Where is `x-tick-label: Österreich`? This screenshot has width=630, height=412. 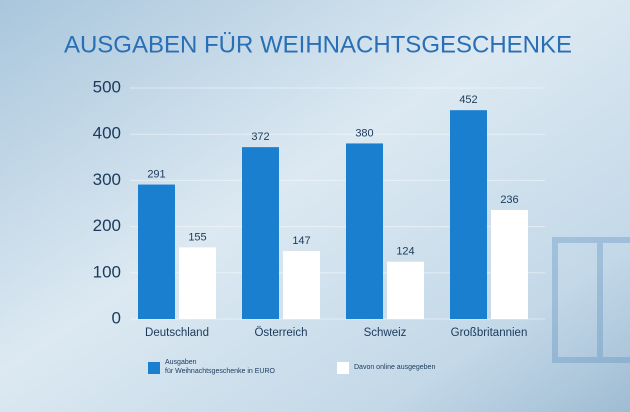
x-tick-label: Österreich is located at coordinates (280, 333).